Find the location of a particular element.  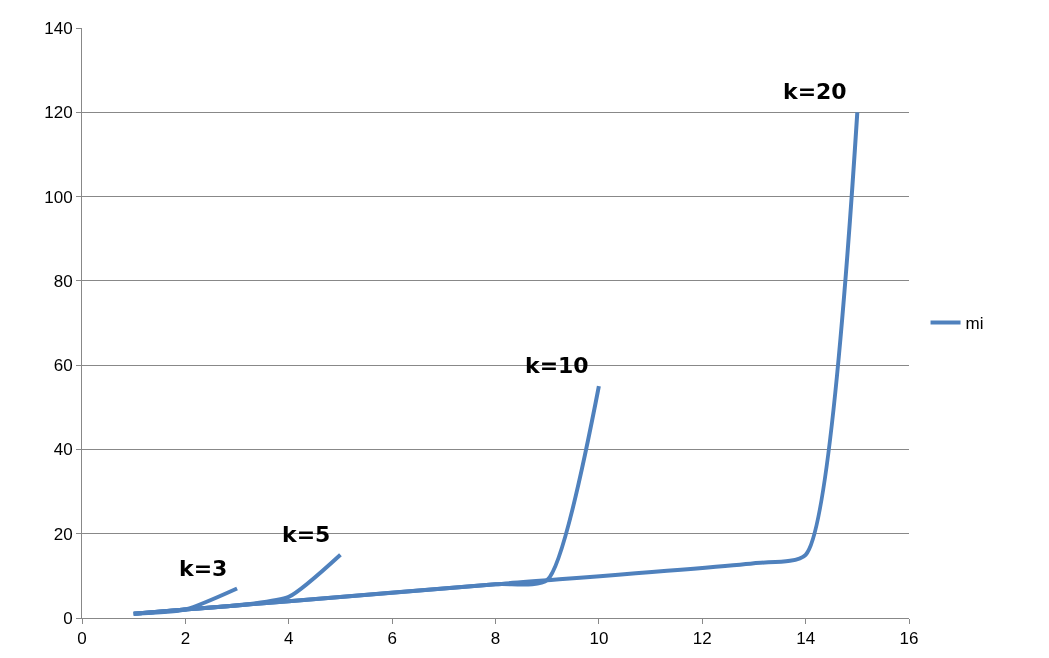

y-tick-label: 60 is located at coordinates (63, 366).